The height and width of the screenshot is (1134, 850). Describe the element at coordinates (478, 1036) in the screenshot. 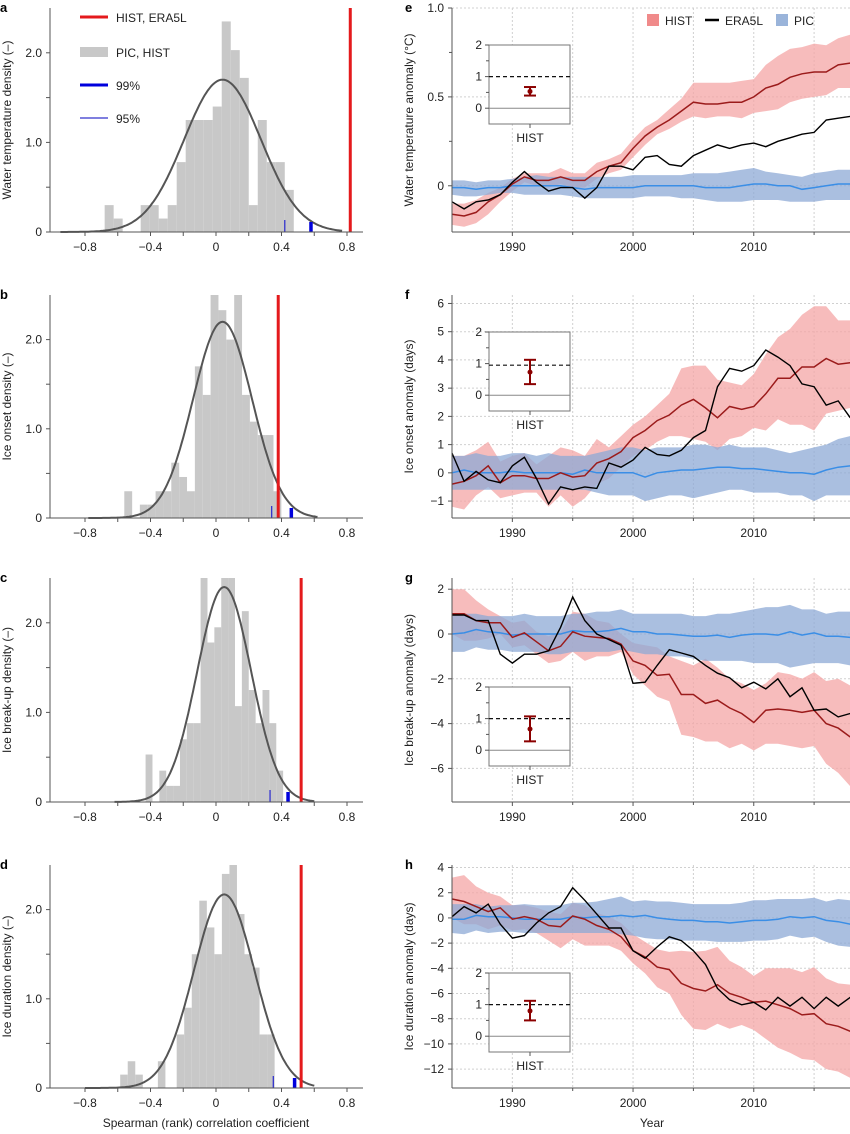

I see `inset-y-tick-label: 0` at that location.